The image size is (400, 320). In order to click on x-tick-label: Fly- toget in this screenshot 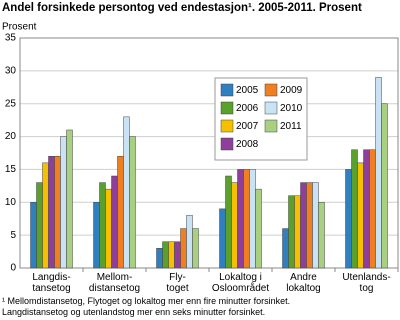, I will do `click(177, 283)`.